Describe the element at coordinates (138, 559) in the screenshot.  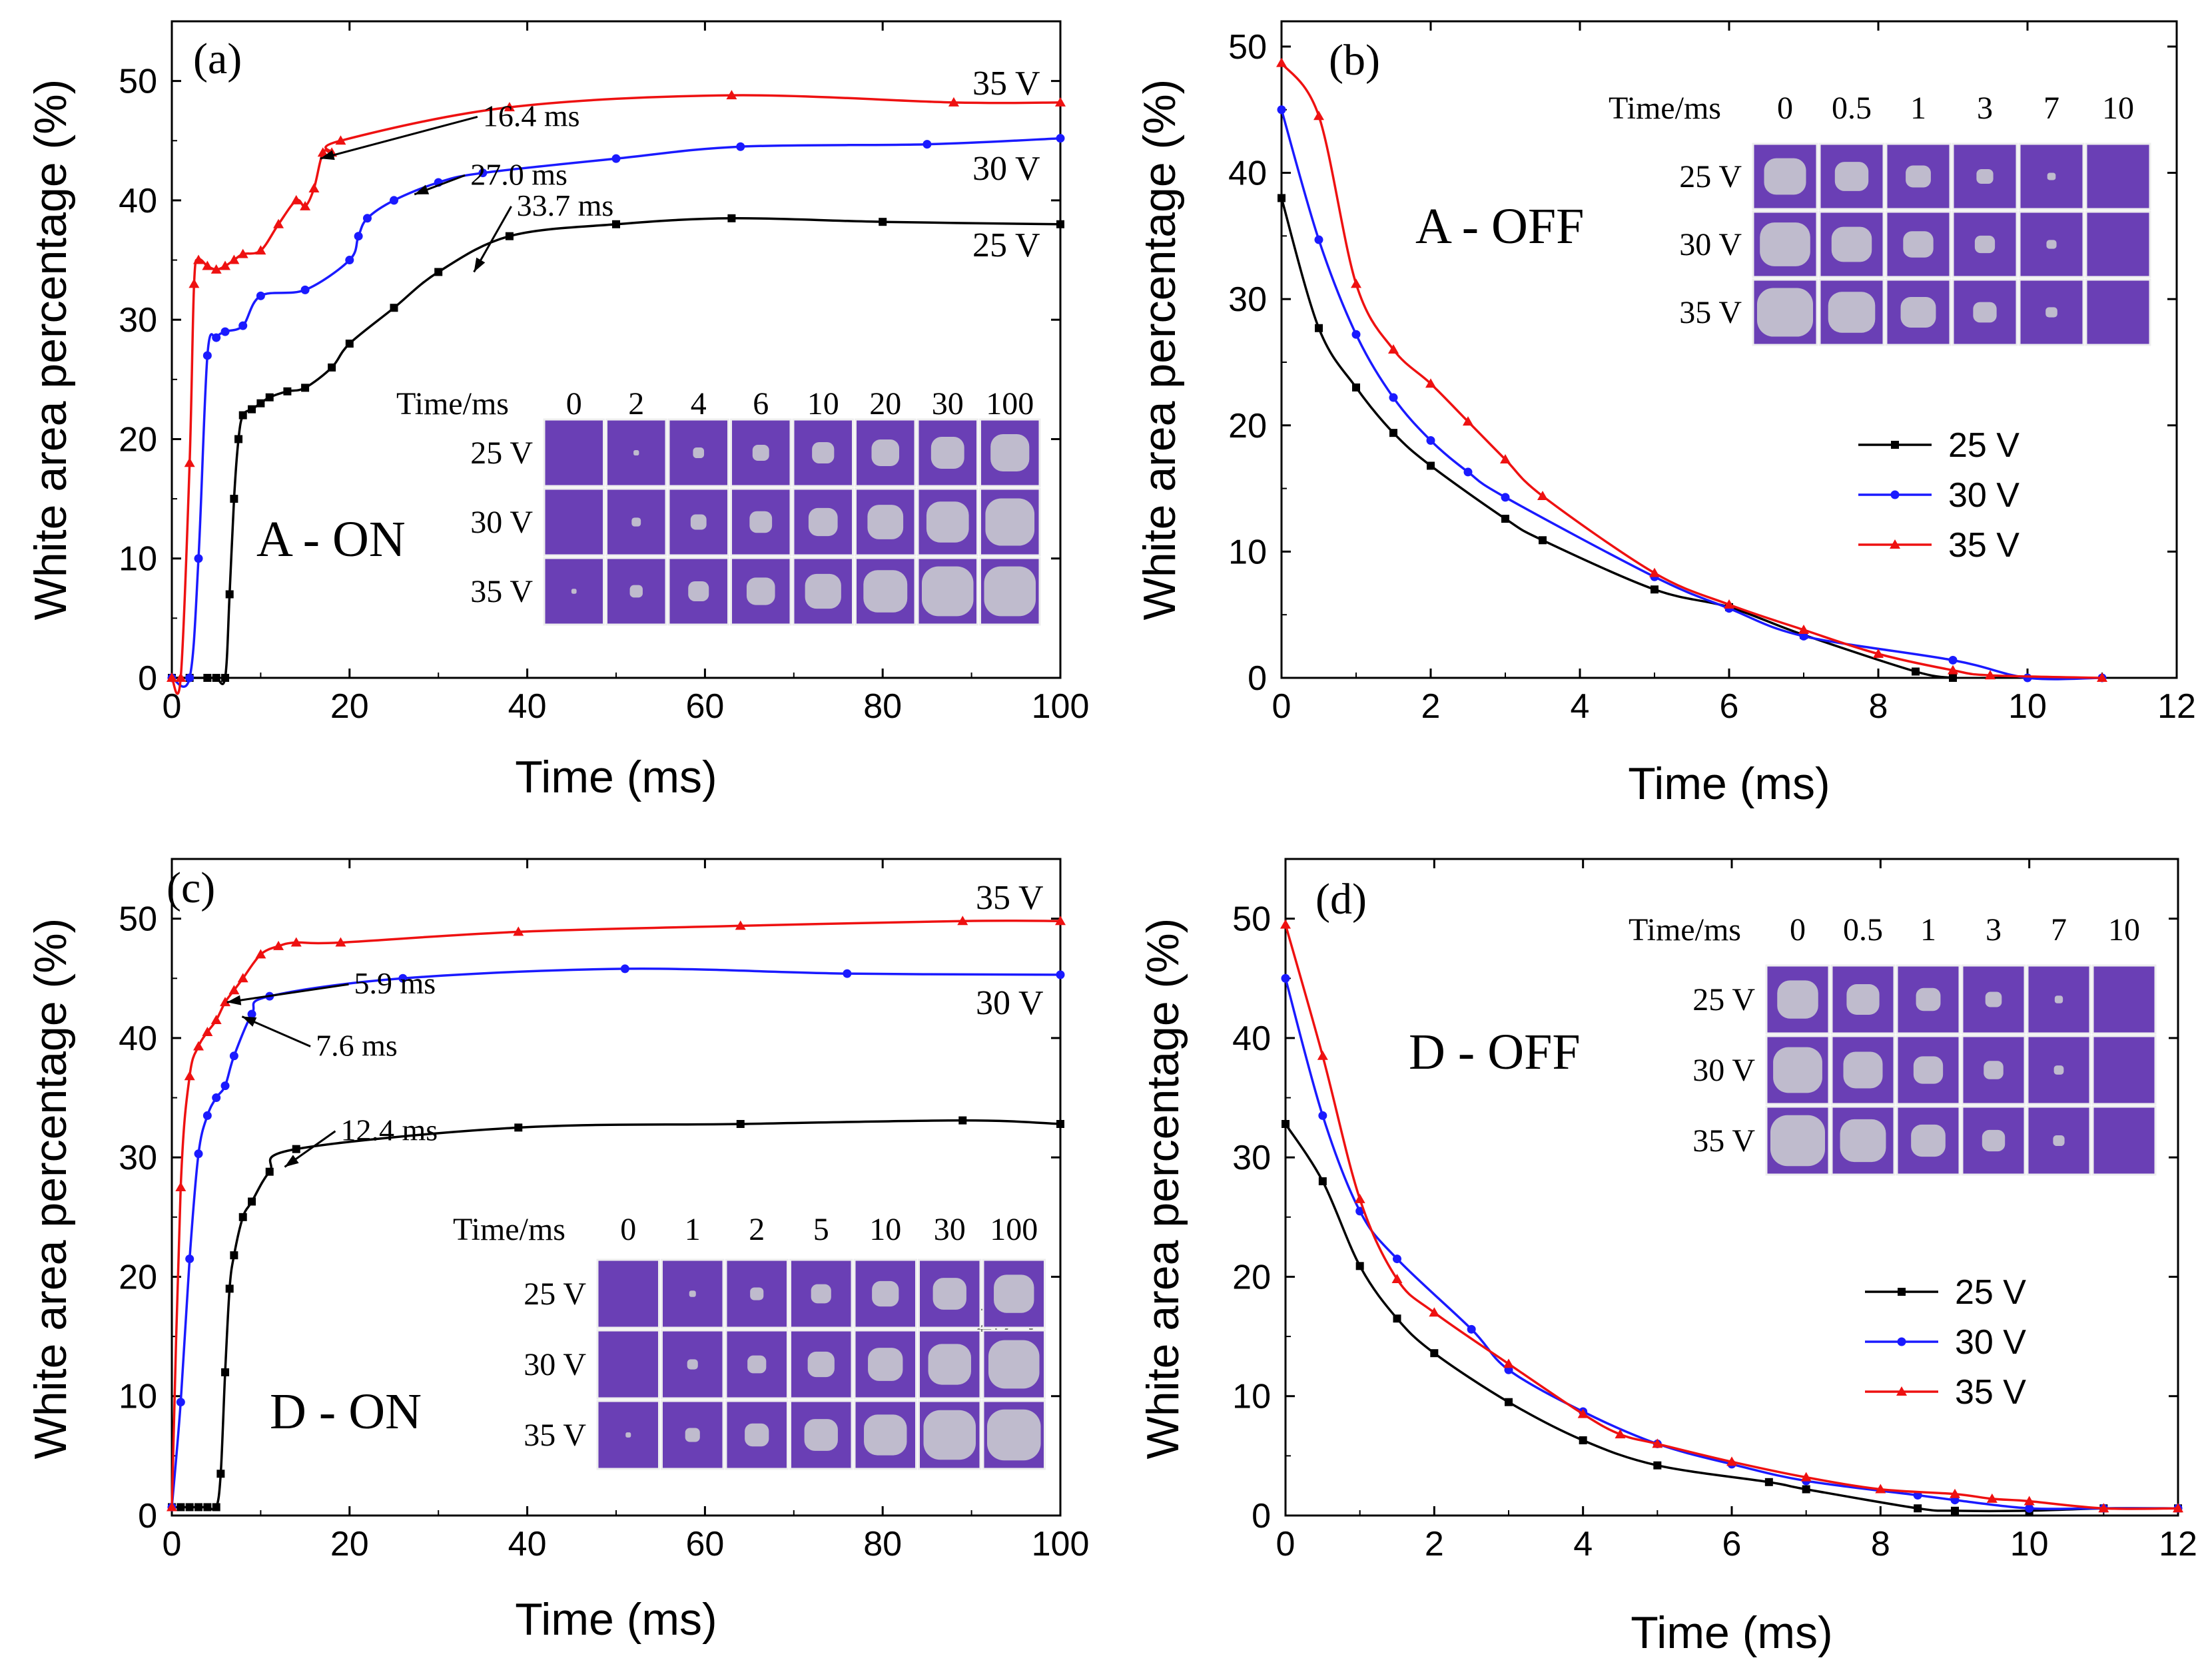
I see `y-tick-label: 10` at that location.